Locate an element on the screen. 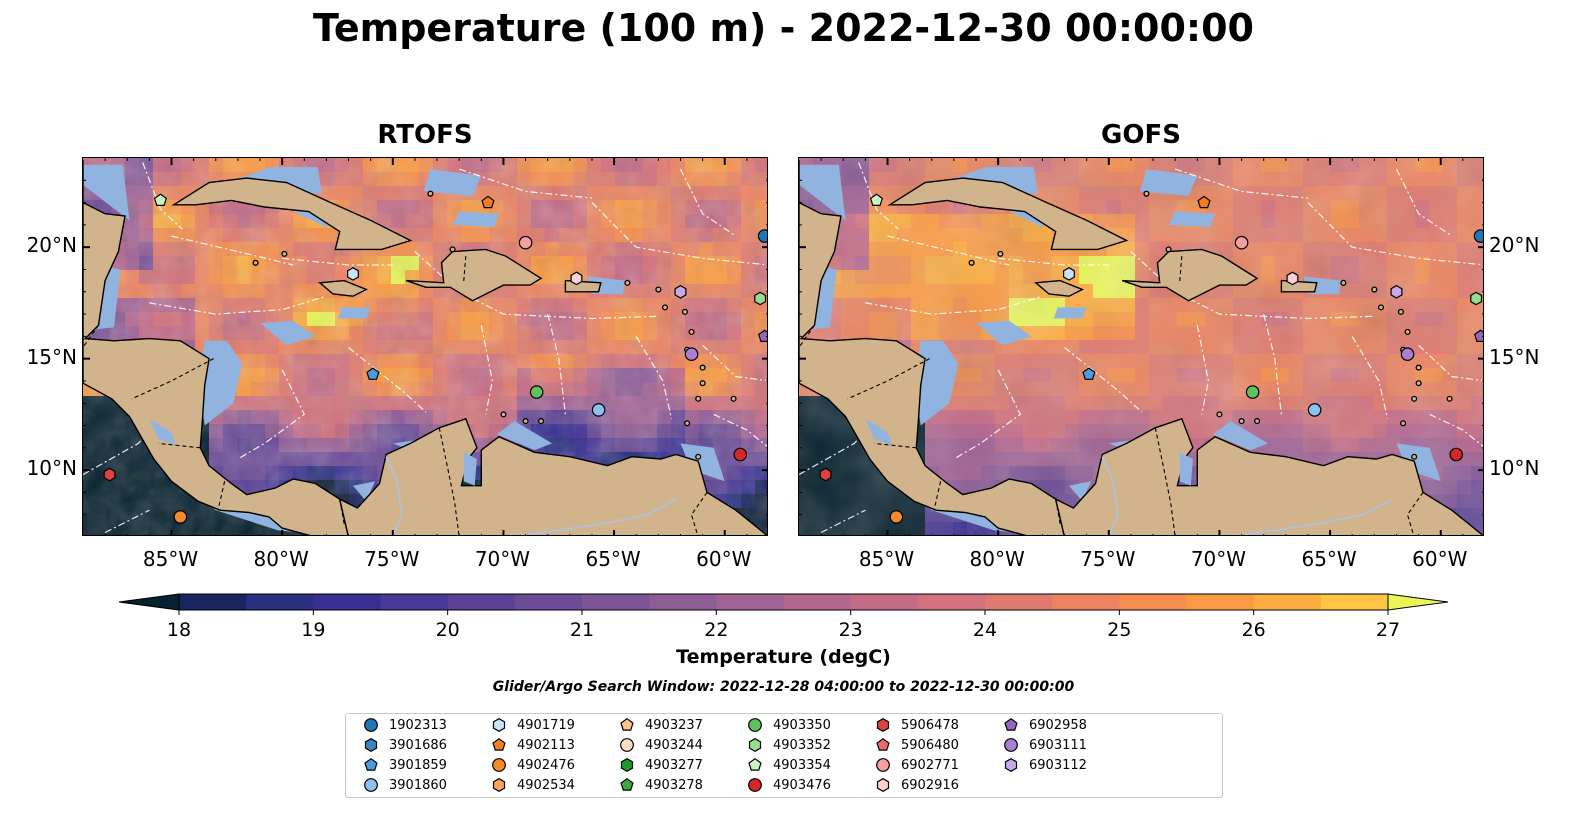 The width and height of the screenshot is (1577, 827). legend-item-6903111: 6903111 is located at coordinates (1044, 745).